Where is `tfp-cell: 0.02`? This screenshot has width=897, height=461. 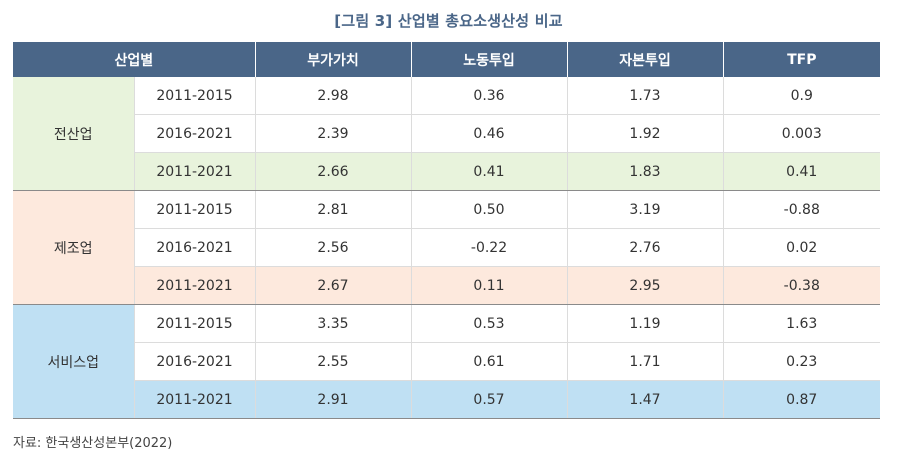
tfp-cell: 0.02 is located at coordinates (801, 247).